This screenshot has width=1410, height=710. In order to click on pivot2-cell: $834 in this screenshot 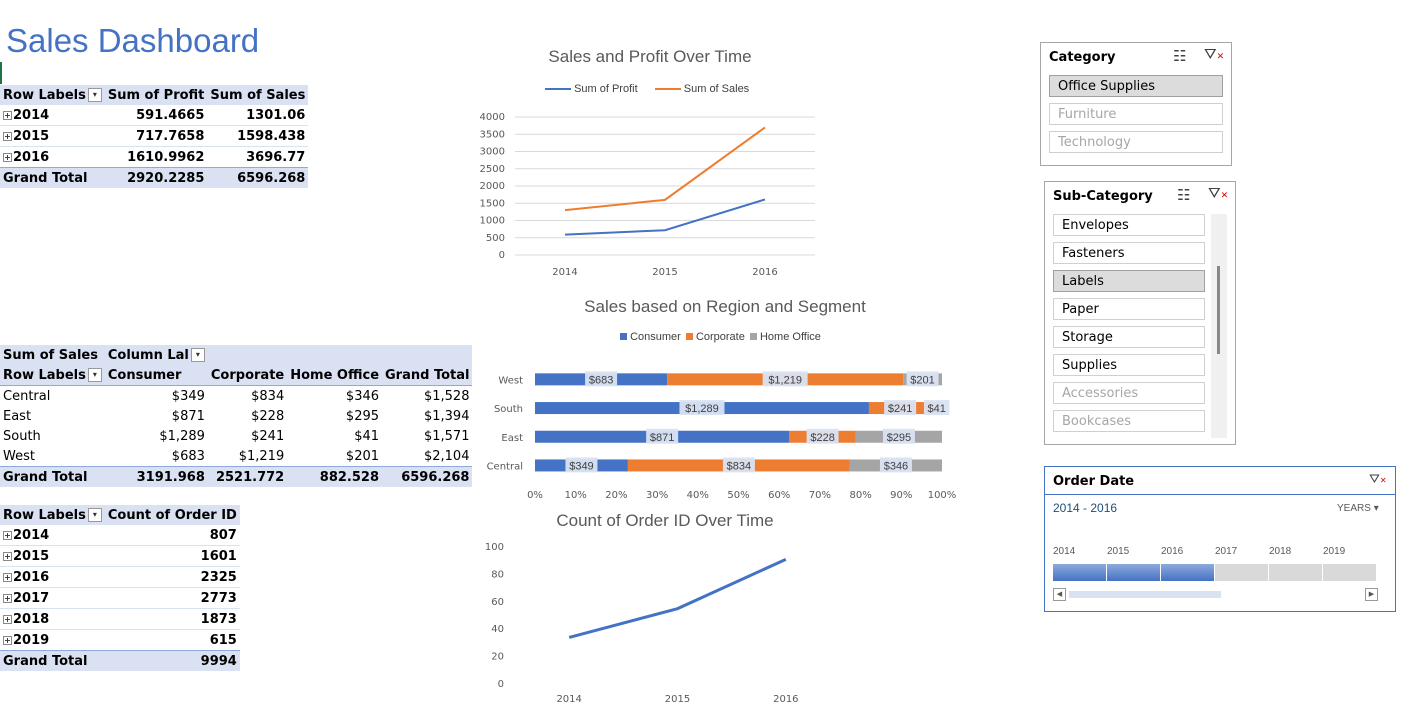, I will do `click(268, 396)`.